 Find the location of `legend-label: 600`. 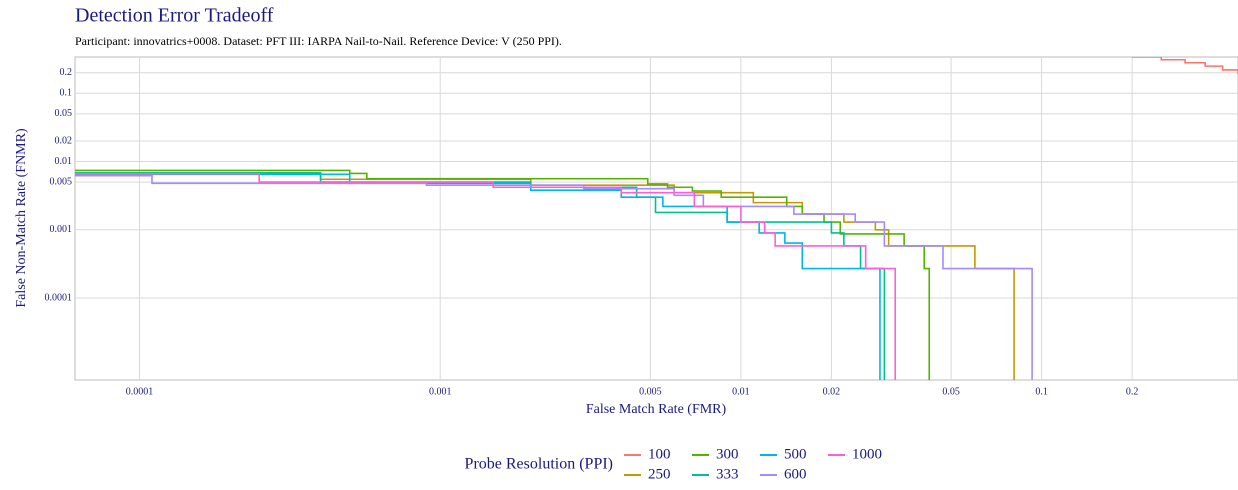

legend-label: 600 is located at coordinates (795, 474).